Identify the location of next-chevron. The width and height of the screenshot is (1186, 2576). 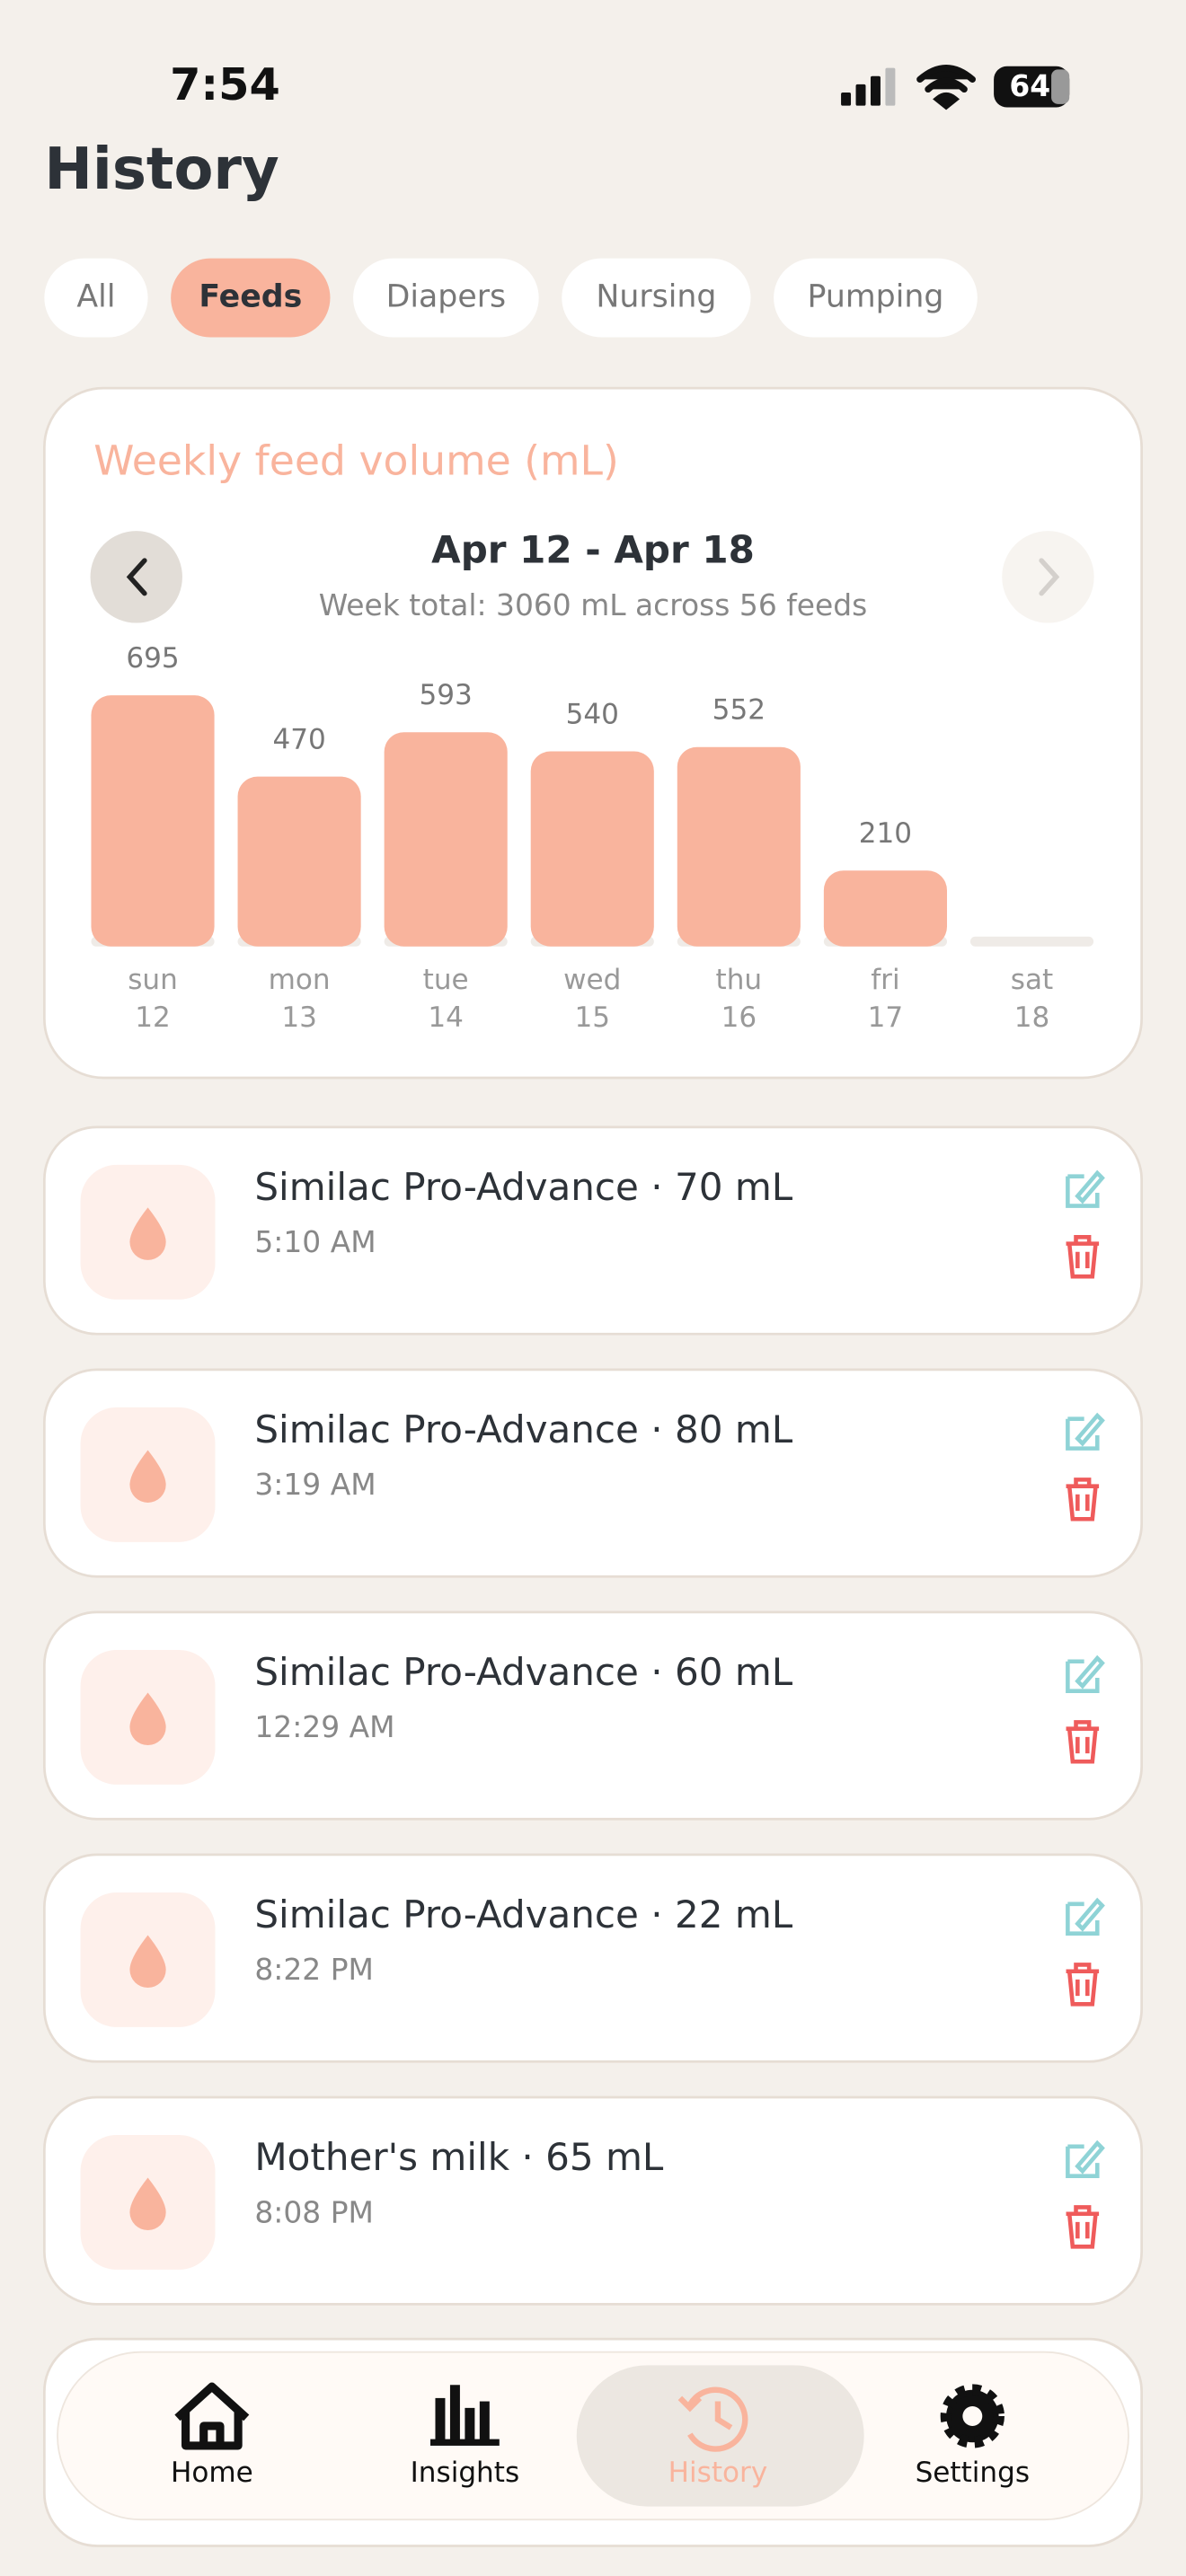
(1049, 577).